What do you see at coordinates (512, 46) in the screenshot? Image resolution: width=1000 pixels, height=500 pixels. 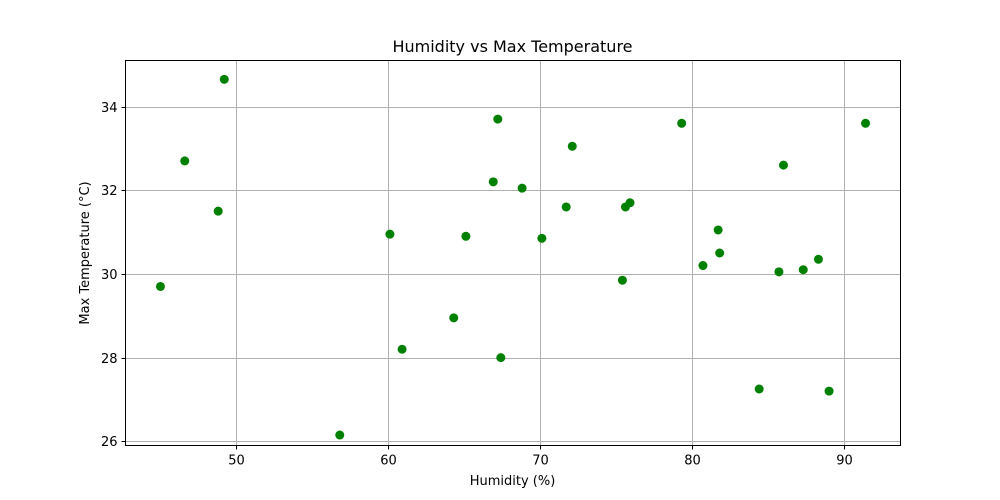 I see `chart-title: Humidity vs Max Temperature` at bounding box center [512, 46].